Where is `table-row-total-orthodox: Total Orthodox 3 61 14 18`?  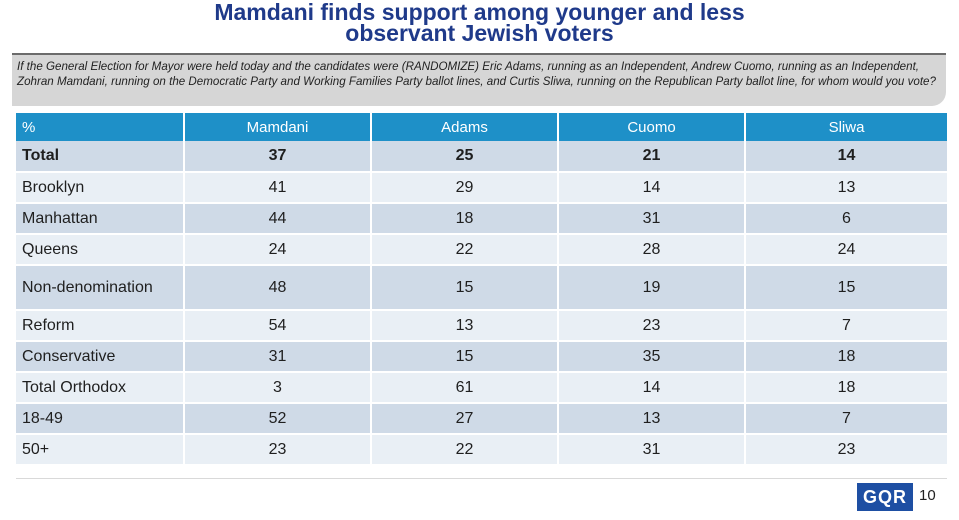 table-row-total-orthodox: Total Orthodox 3 61 14 18 is located at coordinates (481, 388).